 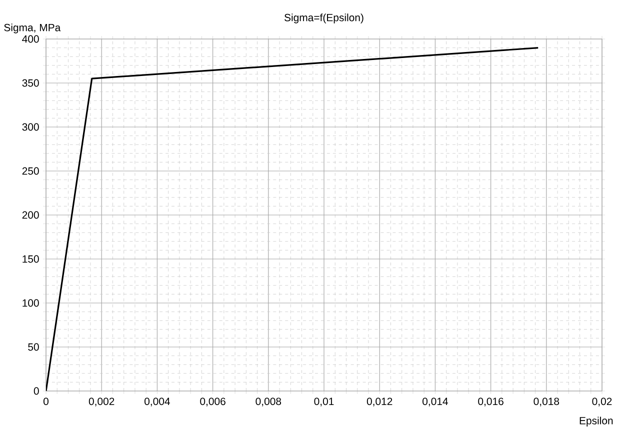 What do you see at coordinates (32, 29) in the screenshot?
I see `y-axis-title: Sigma, MPa` at bounding box center [32, 29].